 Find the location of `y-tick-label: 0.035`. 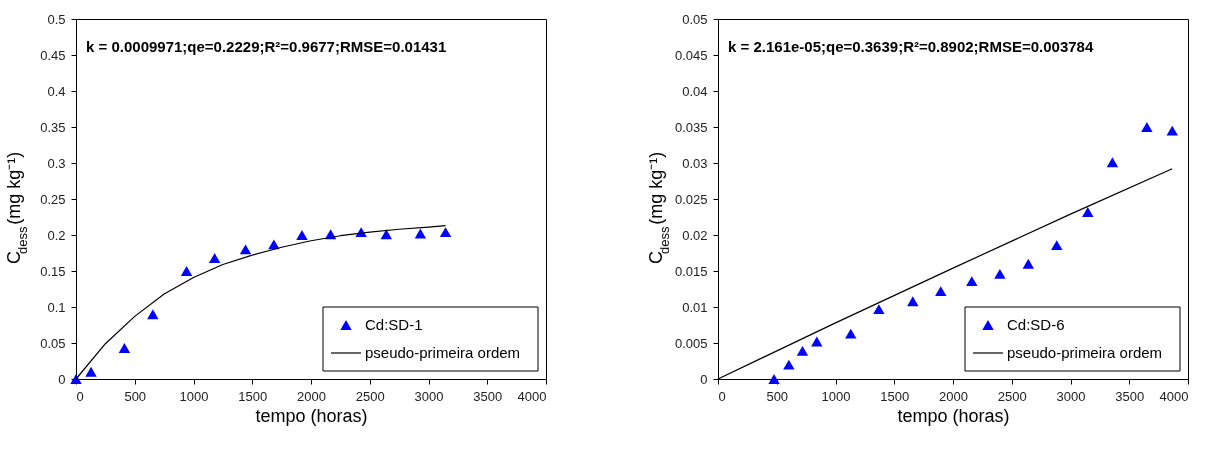

y-tick-label: 0.035 is located at coordinates (691, 127).